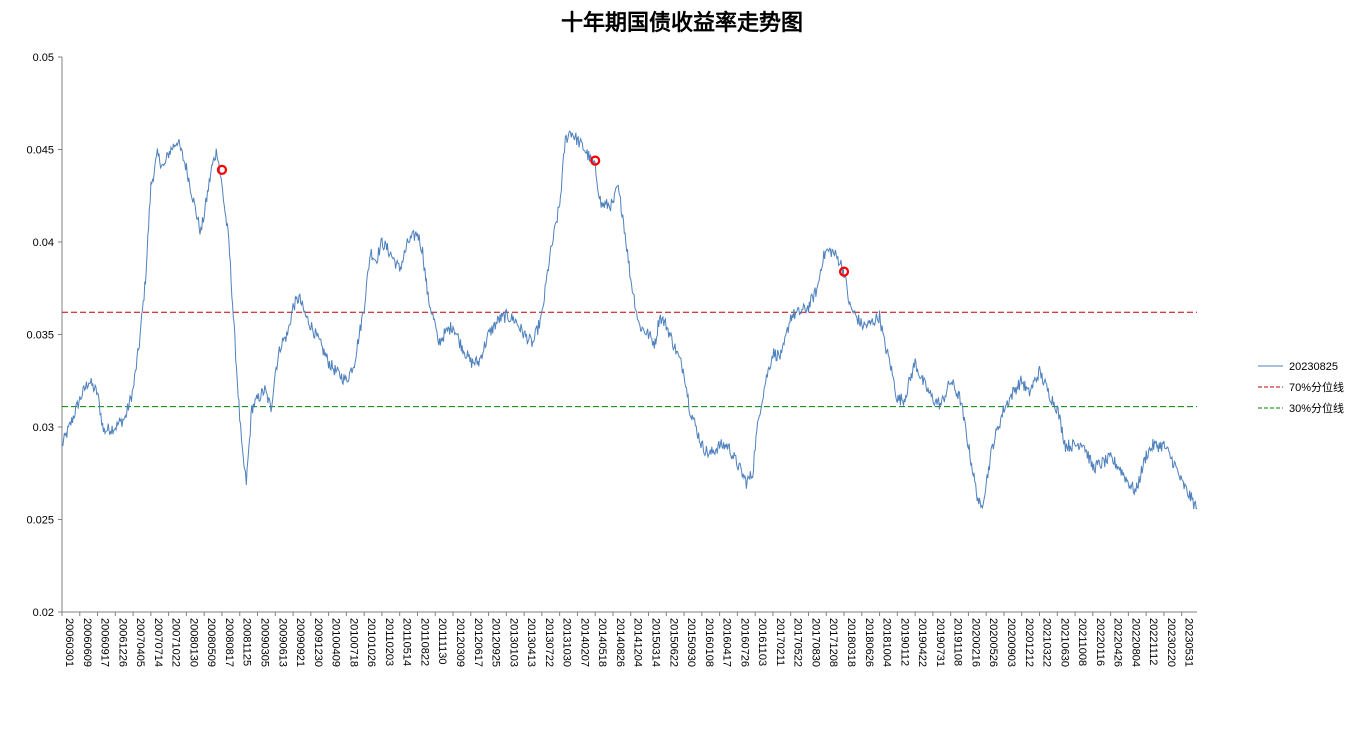 This screenshot has height=736, width=1364. Describe the element at coordinates (1011, 642) in the screenshot. I see `x-tick-label: 20200903` at that location.